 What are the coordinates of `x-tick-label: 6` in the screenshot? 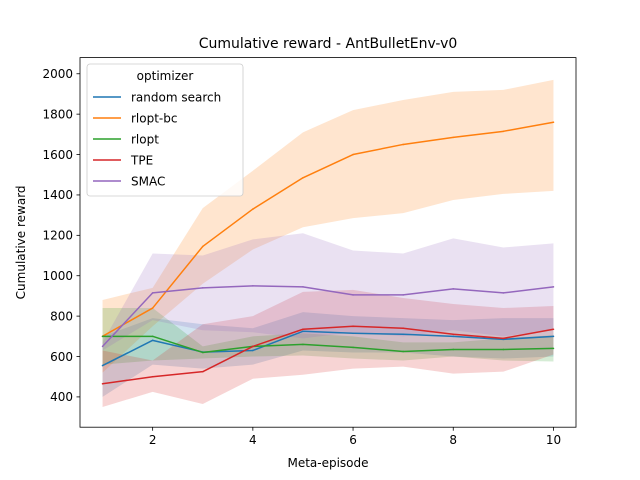 It's located at (353, 440).